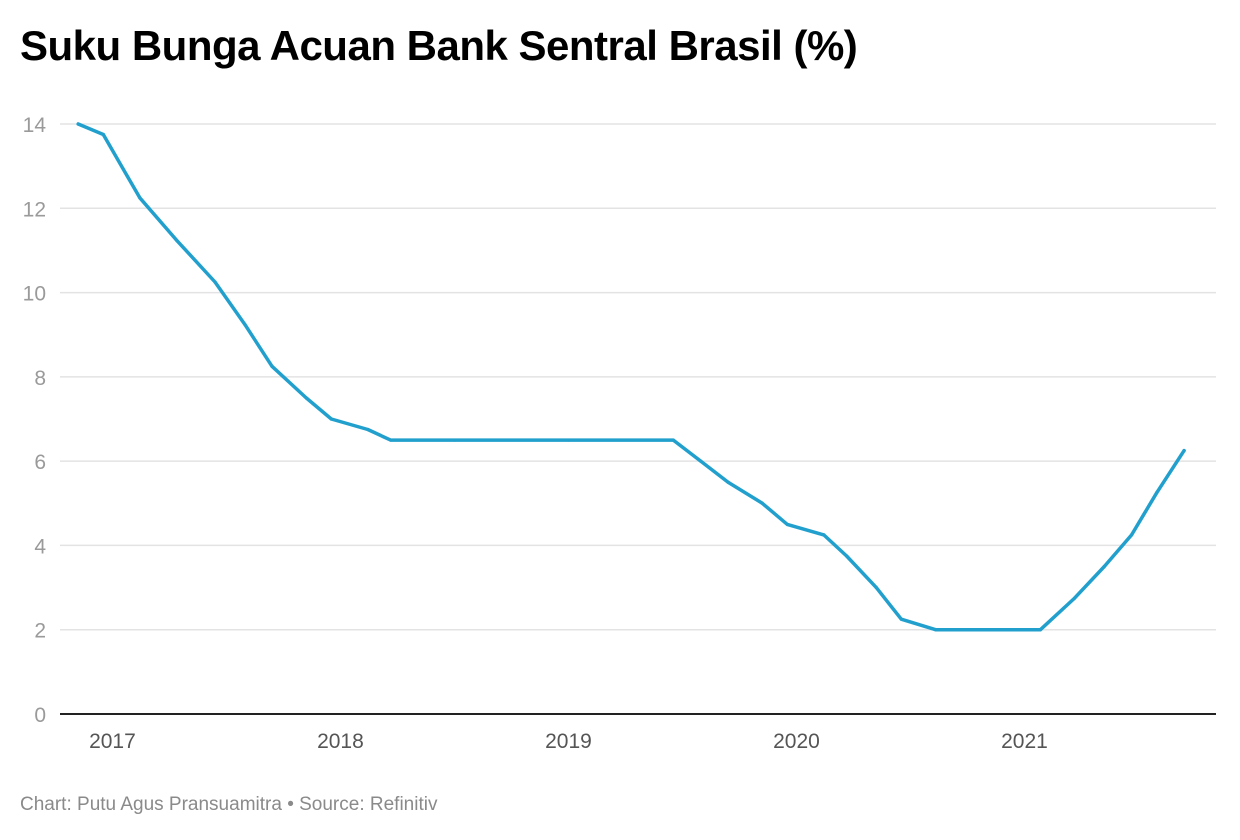  Describe the element at coordinates (340, 741) in the screenshot. I see `x-tick-label-2018: 2018` at that location.